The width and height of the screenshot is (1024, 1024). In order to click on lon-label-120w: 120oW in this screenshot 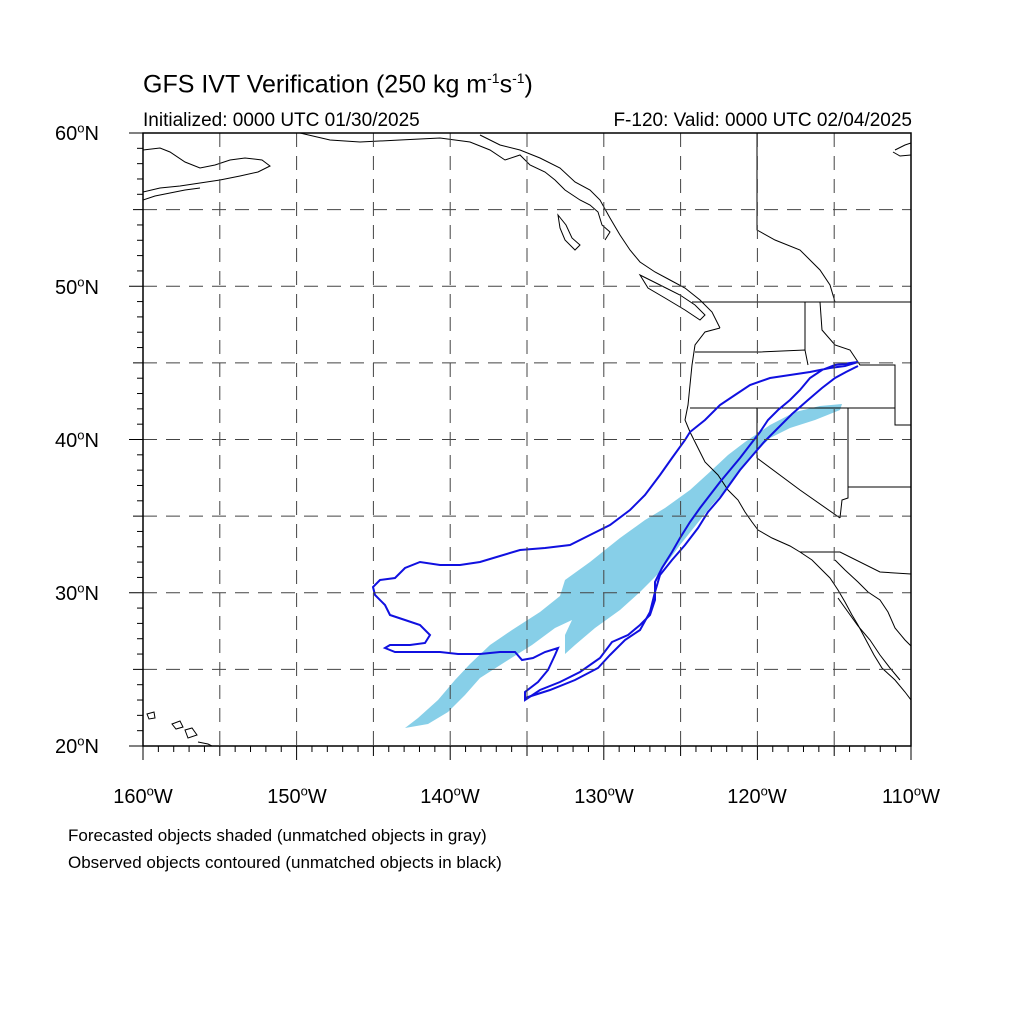, I will do `click(757, 795)`.